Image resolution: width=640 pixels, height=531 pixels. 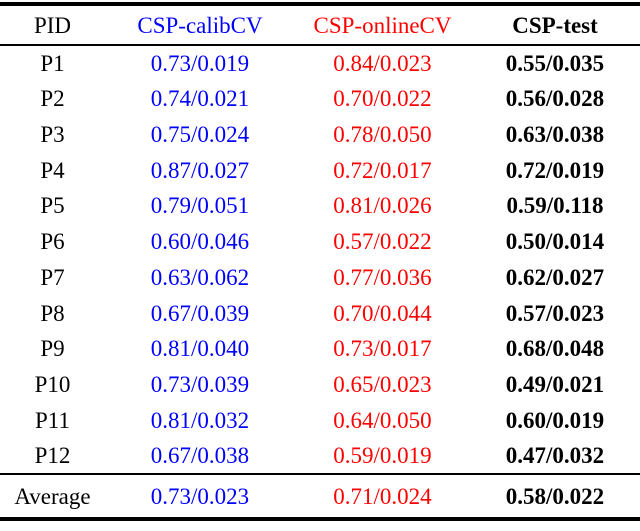 What do you see at coordinates (555, 456) in the screenshot?
I see `test-value: 0.47/0.032` at bounding box center [555, 456].